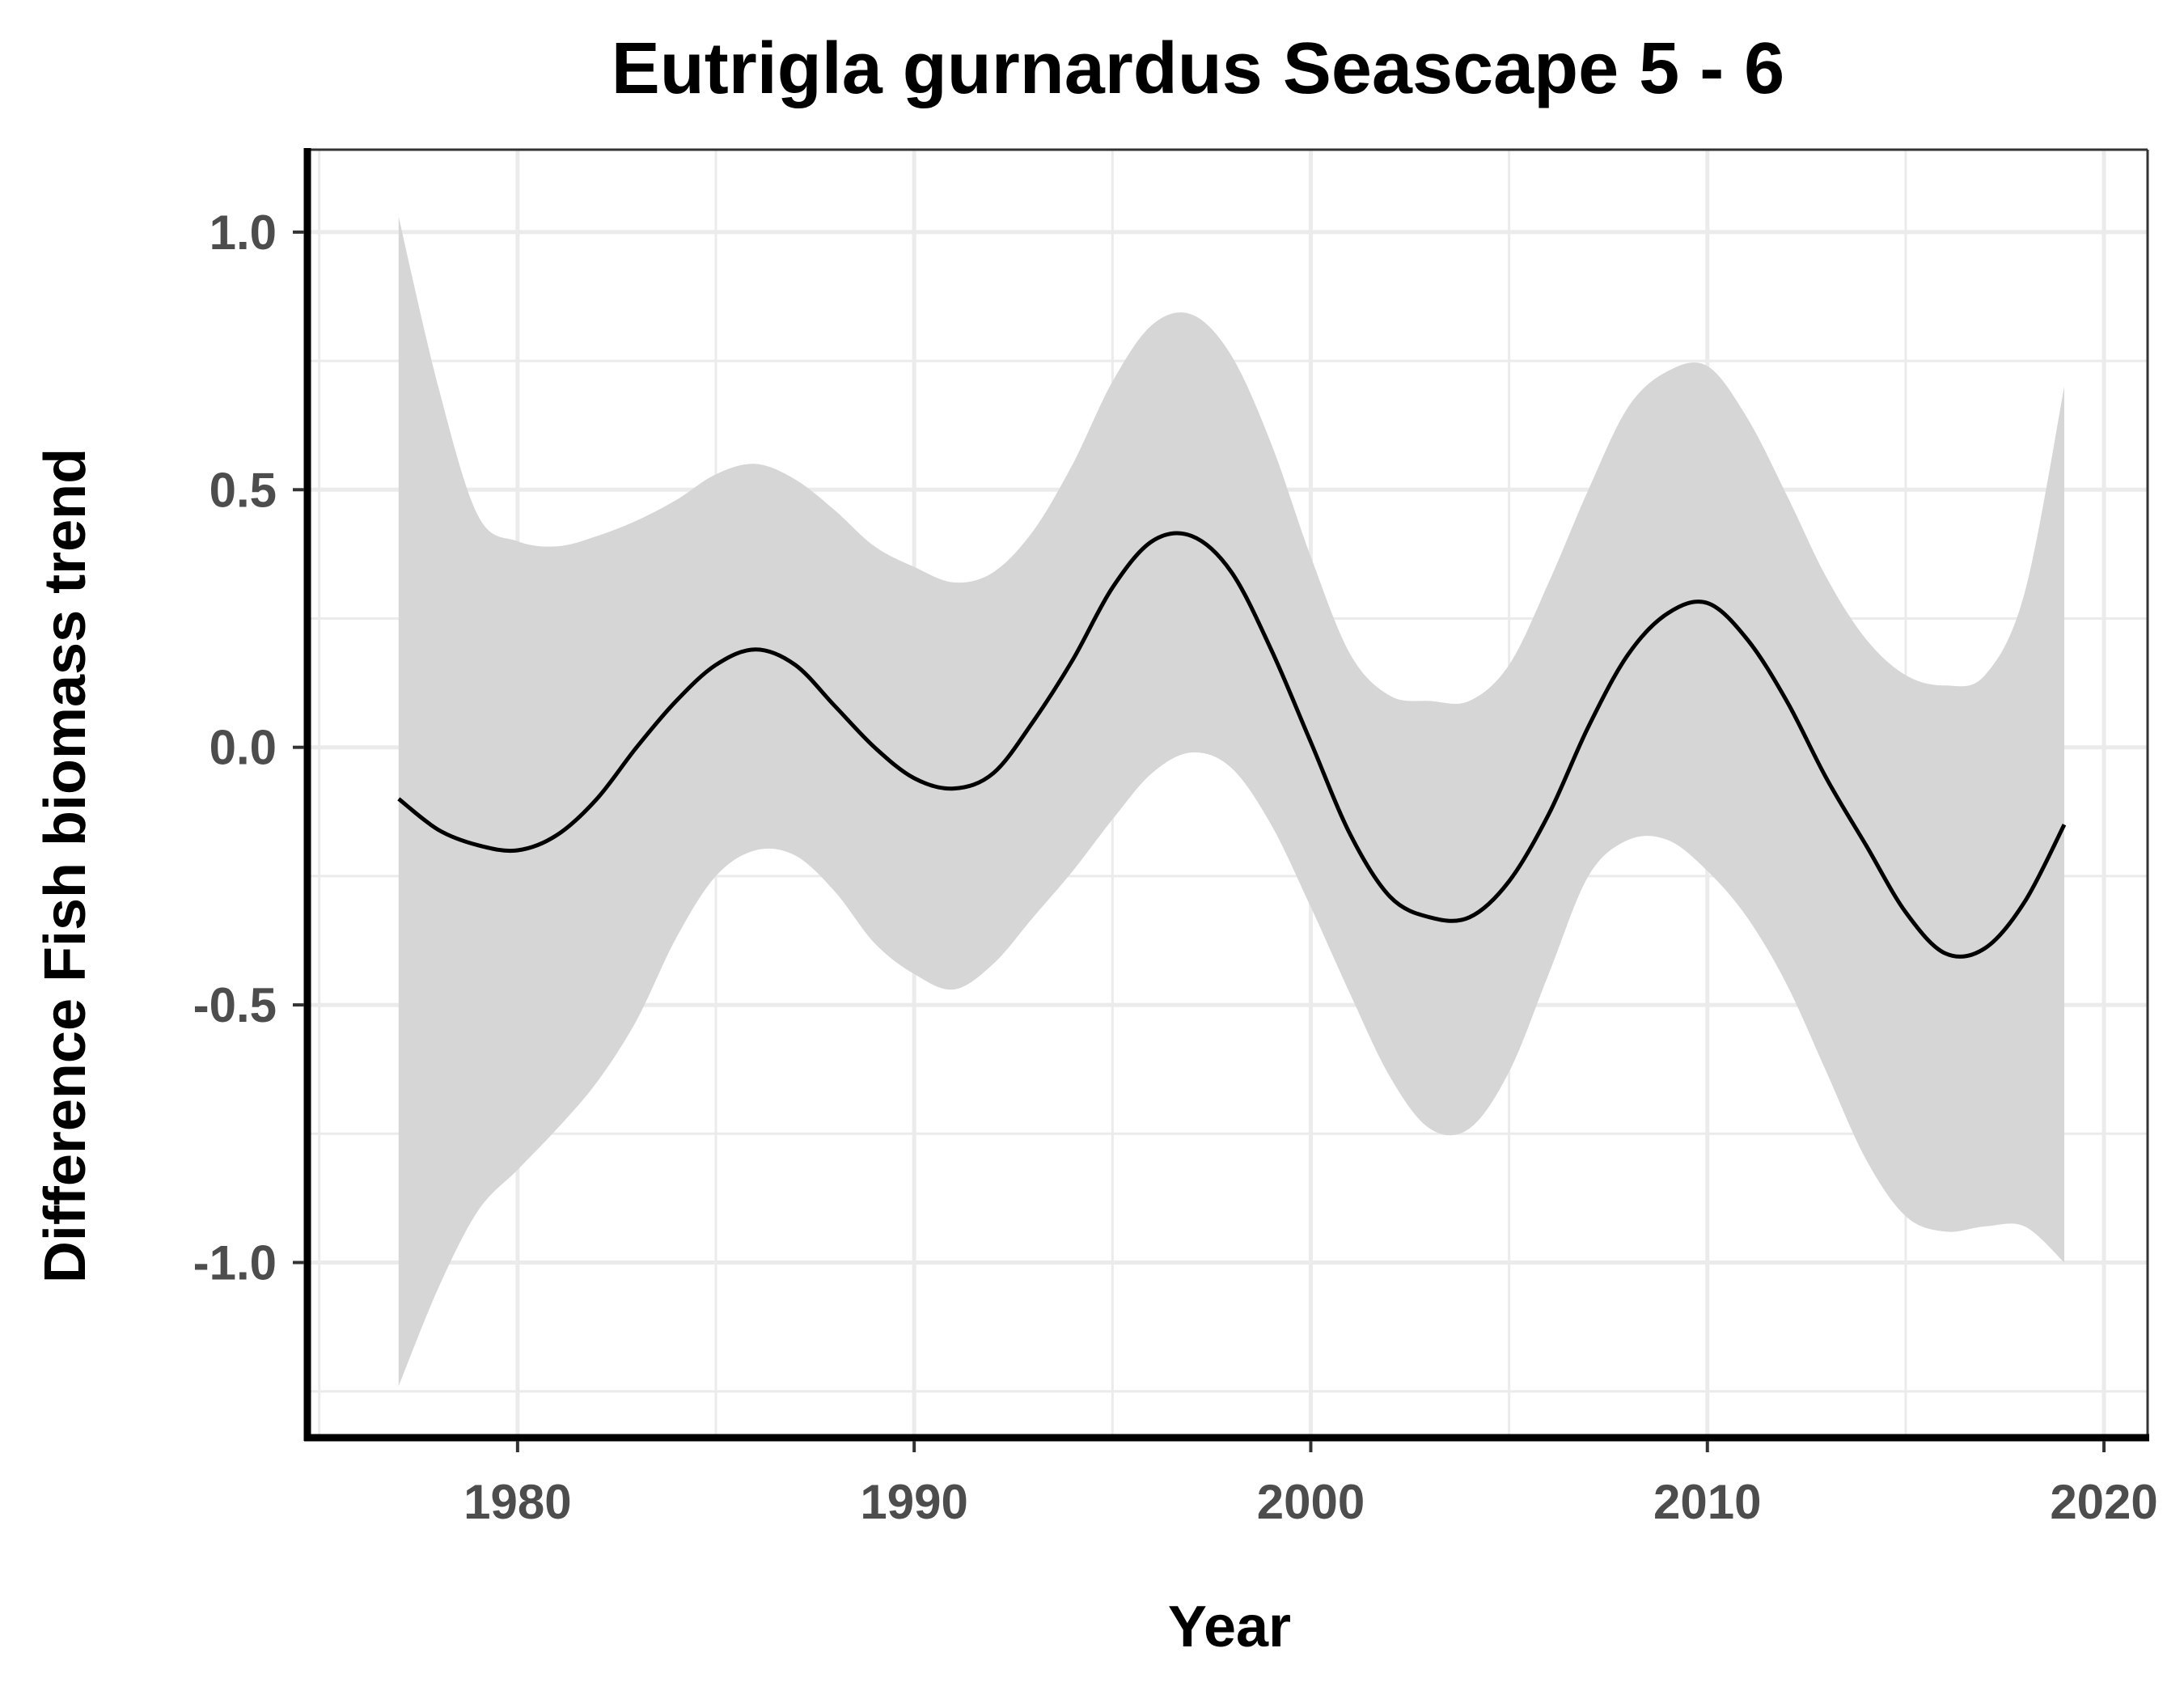  I want to click on x-tick-label: 2000, so click(1311, 1502).